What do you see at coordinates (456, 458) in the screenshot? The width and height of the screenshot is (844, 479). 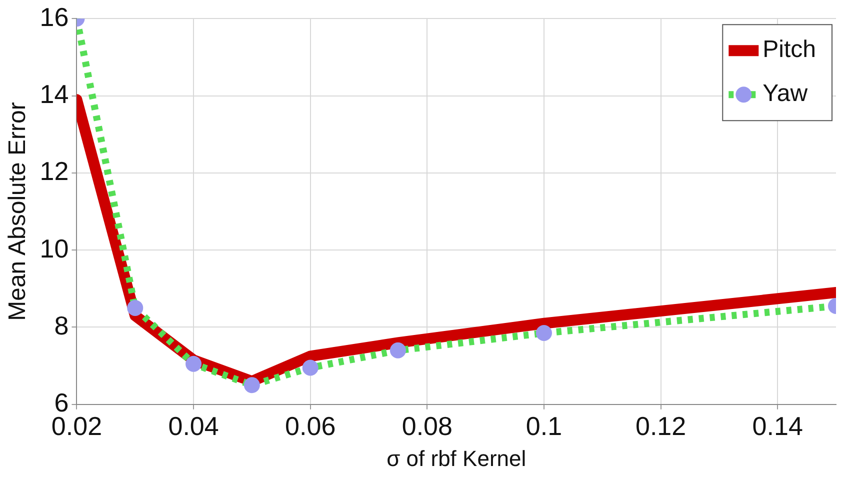 I see `x-axis-title: σ of rbf Kernel` at bounding box center [456, 458].